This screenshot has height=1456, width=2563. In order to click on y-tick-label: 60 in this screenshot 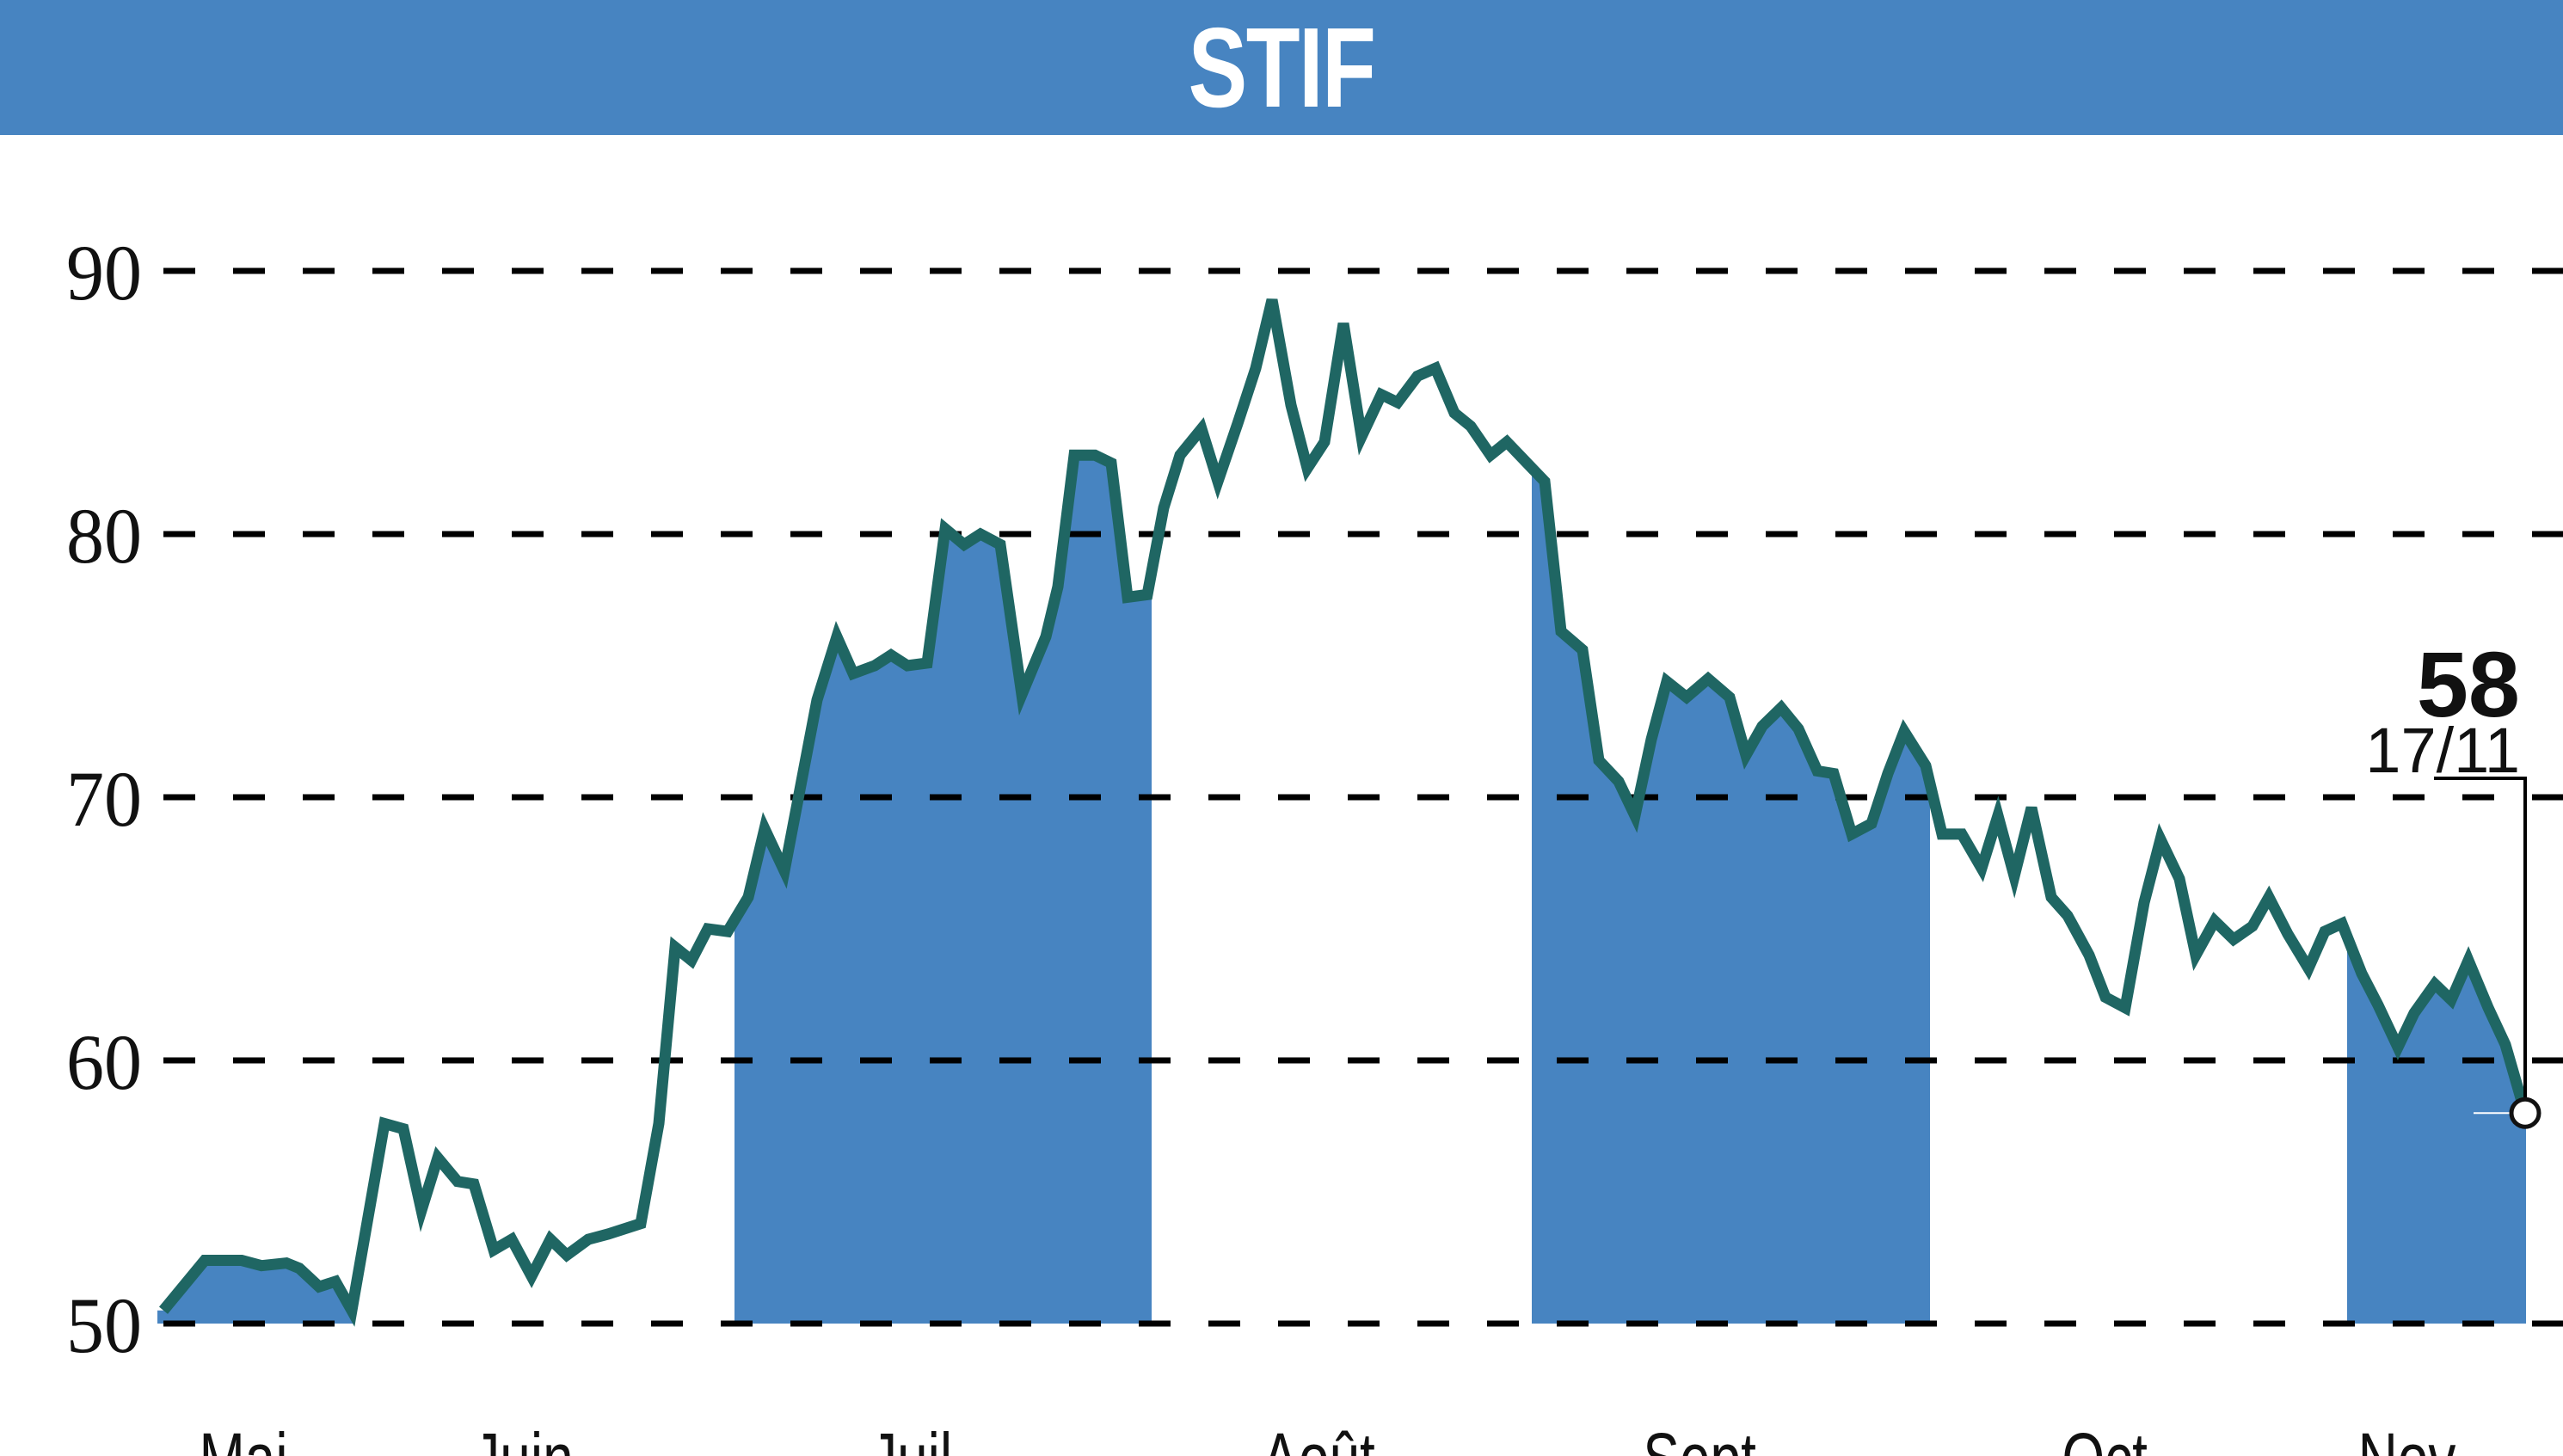, I will do `click(104, 1062)`.